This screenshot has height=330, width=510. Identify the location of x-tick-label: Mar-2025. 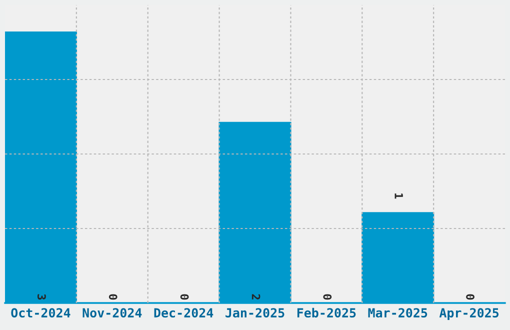
(398, 313).